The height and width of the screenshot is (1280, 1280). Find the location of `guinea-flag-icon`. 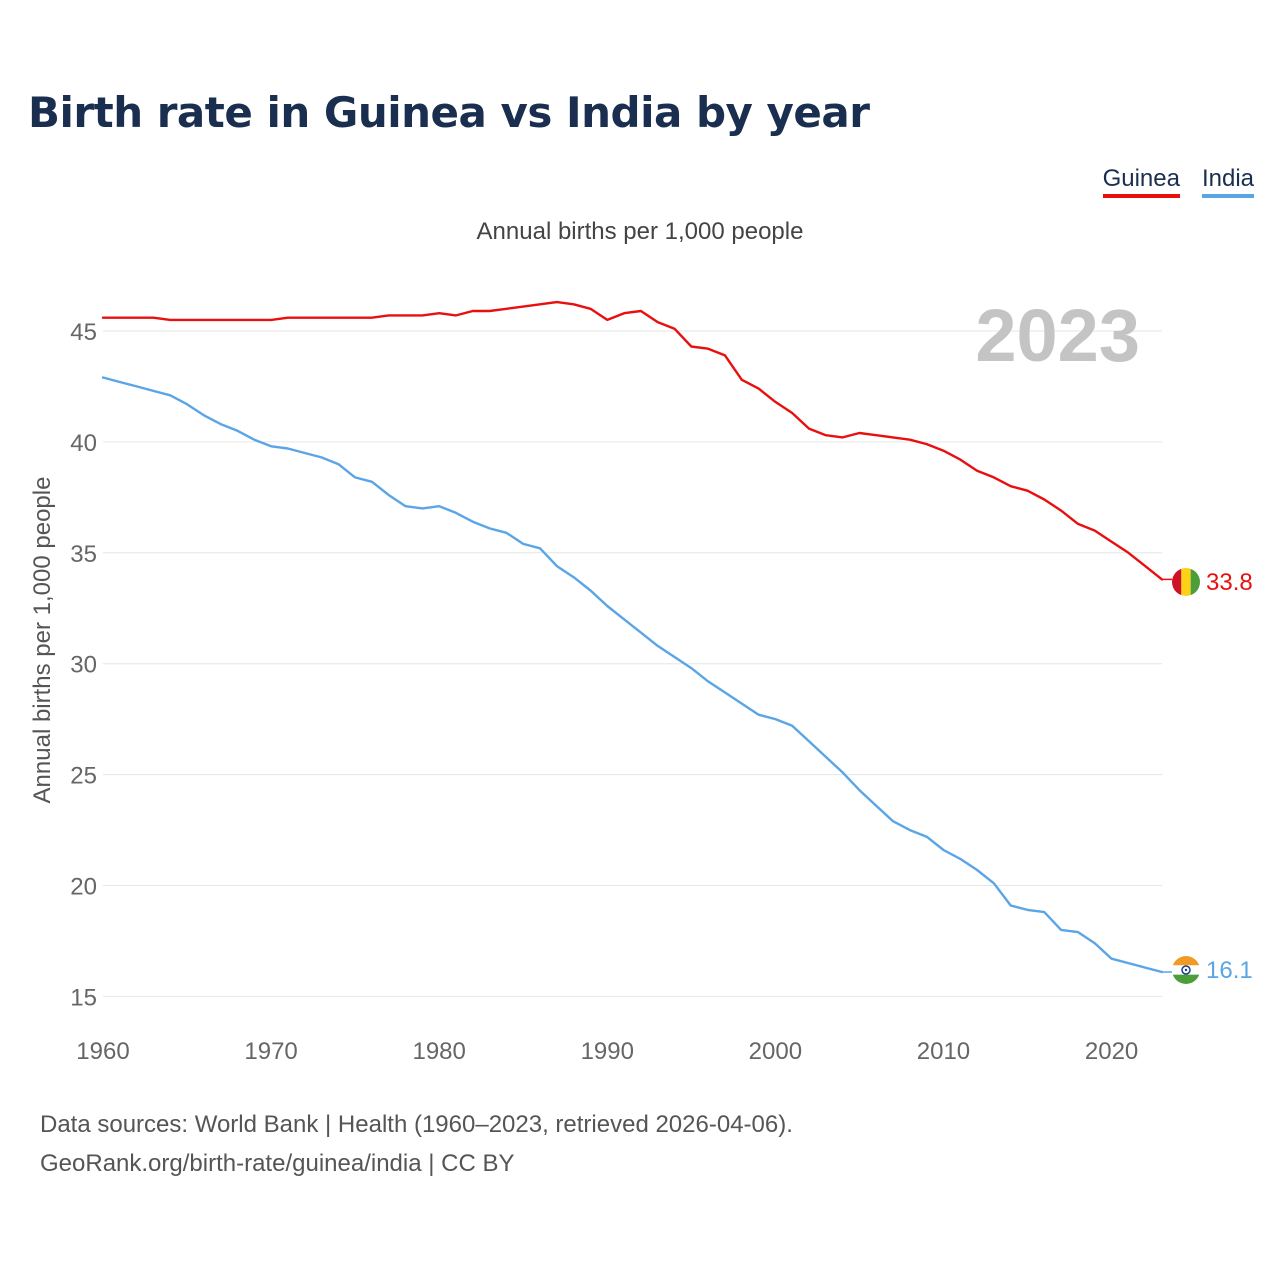

guinea-flag-icon is located at coordinates (1186, 582).